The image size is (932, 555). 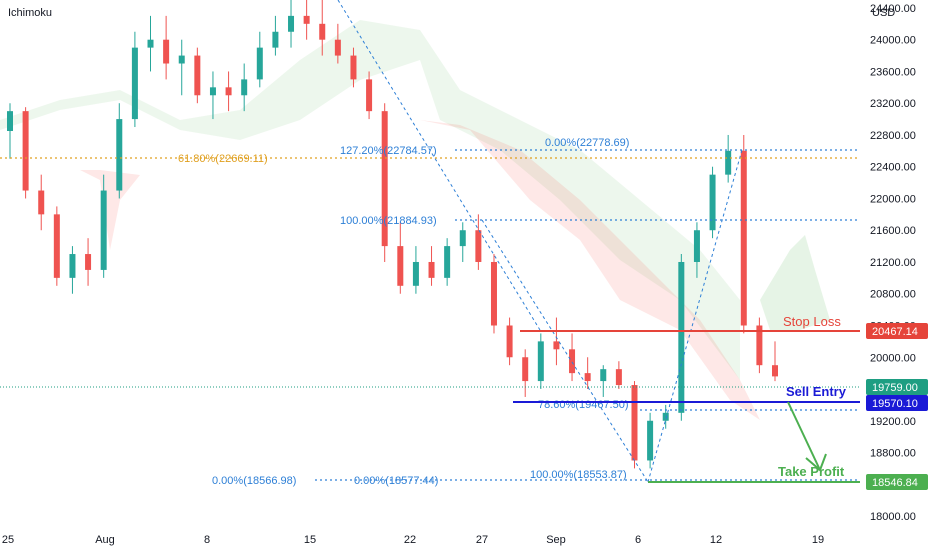 What do you see at coordinates (816, 462) in the screenshot?
I see `arrowhead-icon` at bounding box center [816, 462].